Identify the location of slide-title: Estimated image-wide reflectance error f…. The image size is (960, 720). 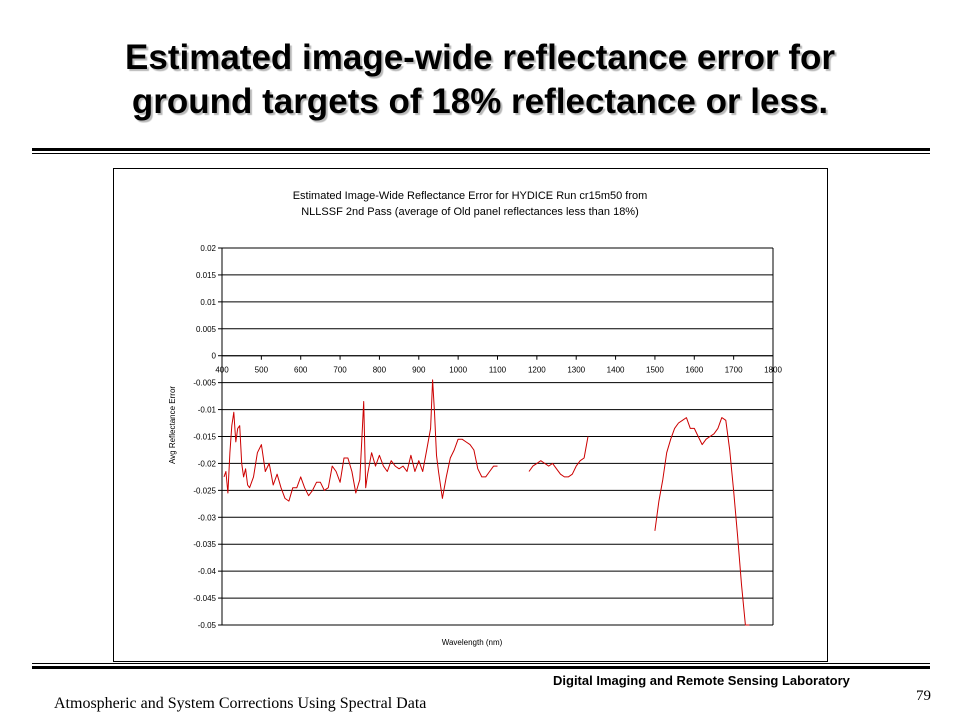
(480, 80).